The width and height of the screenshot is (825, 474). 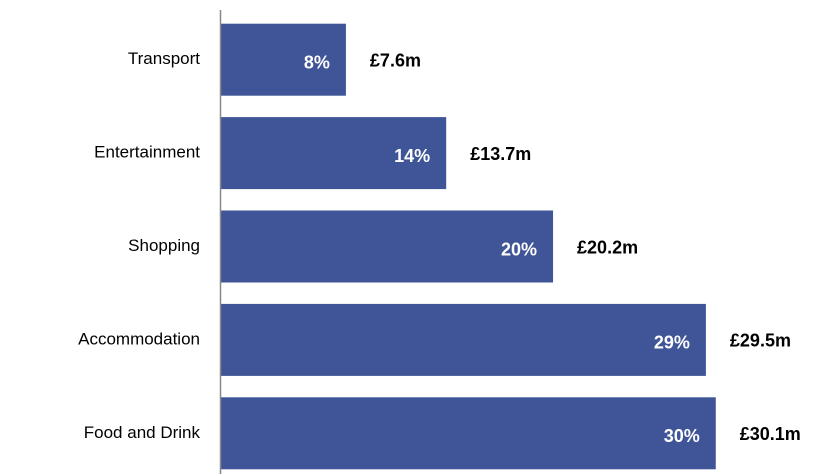 I want to click on value-label: £7.6m, so click(x=395, y=60).